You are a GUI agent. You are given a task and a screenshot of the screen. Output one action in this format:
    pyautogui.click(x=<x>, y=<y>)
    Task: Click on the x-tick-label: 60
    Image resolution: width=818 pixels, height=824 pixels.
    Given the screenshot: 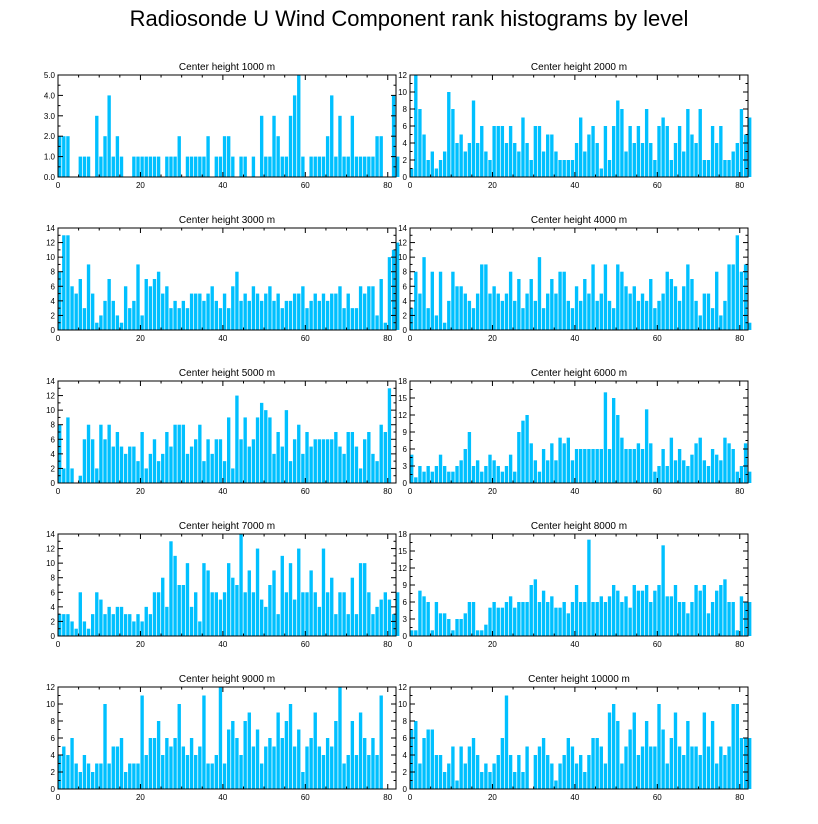 What is the action you would take?
    pyautogui.click(x=657, y=797)
    